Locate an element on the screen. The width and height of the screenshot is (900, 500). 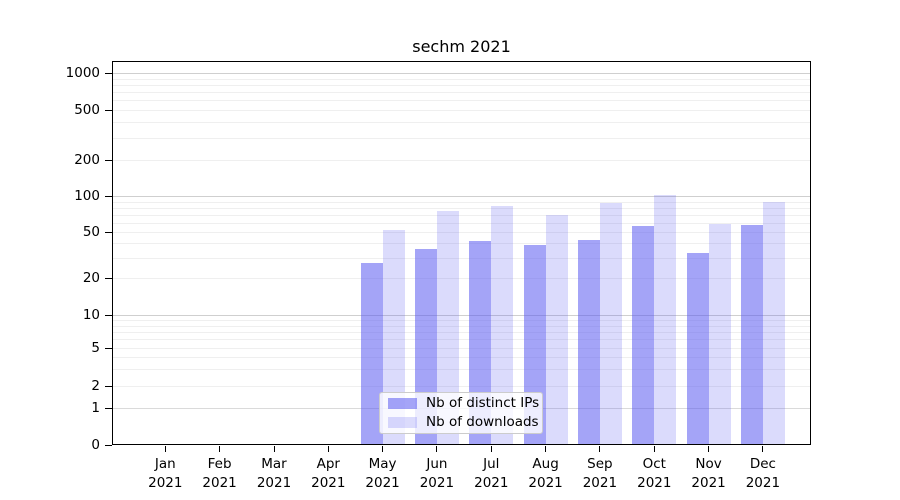
y-tick-label: 200 is located at coordinates (87, 160).